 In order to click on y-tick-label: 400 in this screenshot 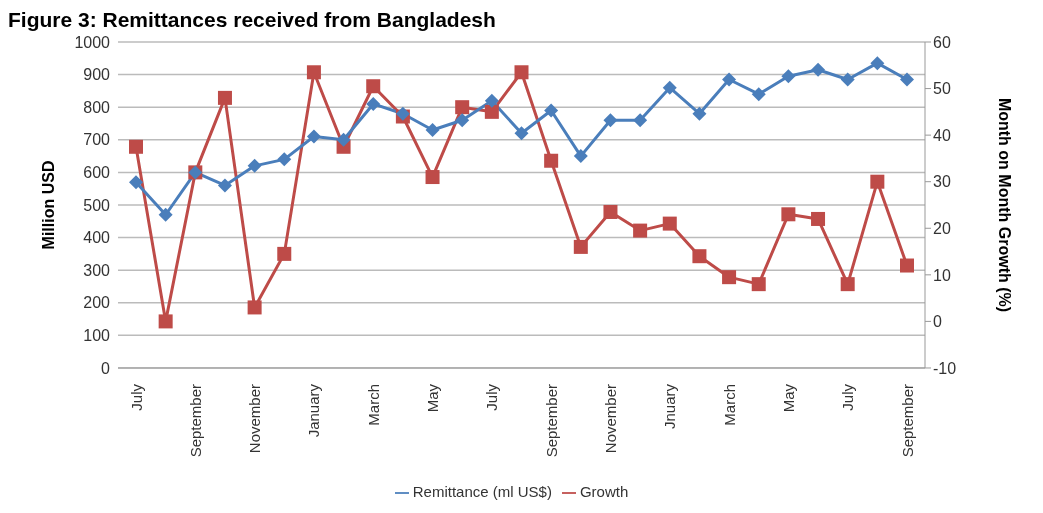, I will do `click(97, 238)`.